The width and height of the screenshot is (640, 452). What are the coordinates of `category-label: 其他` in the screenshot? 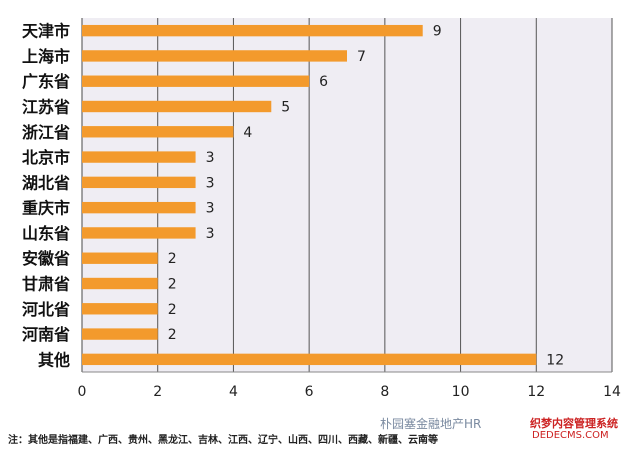 It's located at (54, 359).